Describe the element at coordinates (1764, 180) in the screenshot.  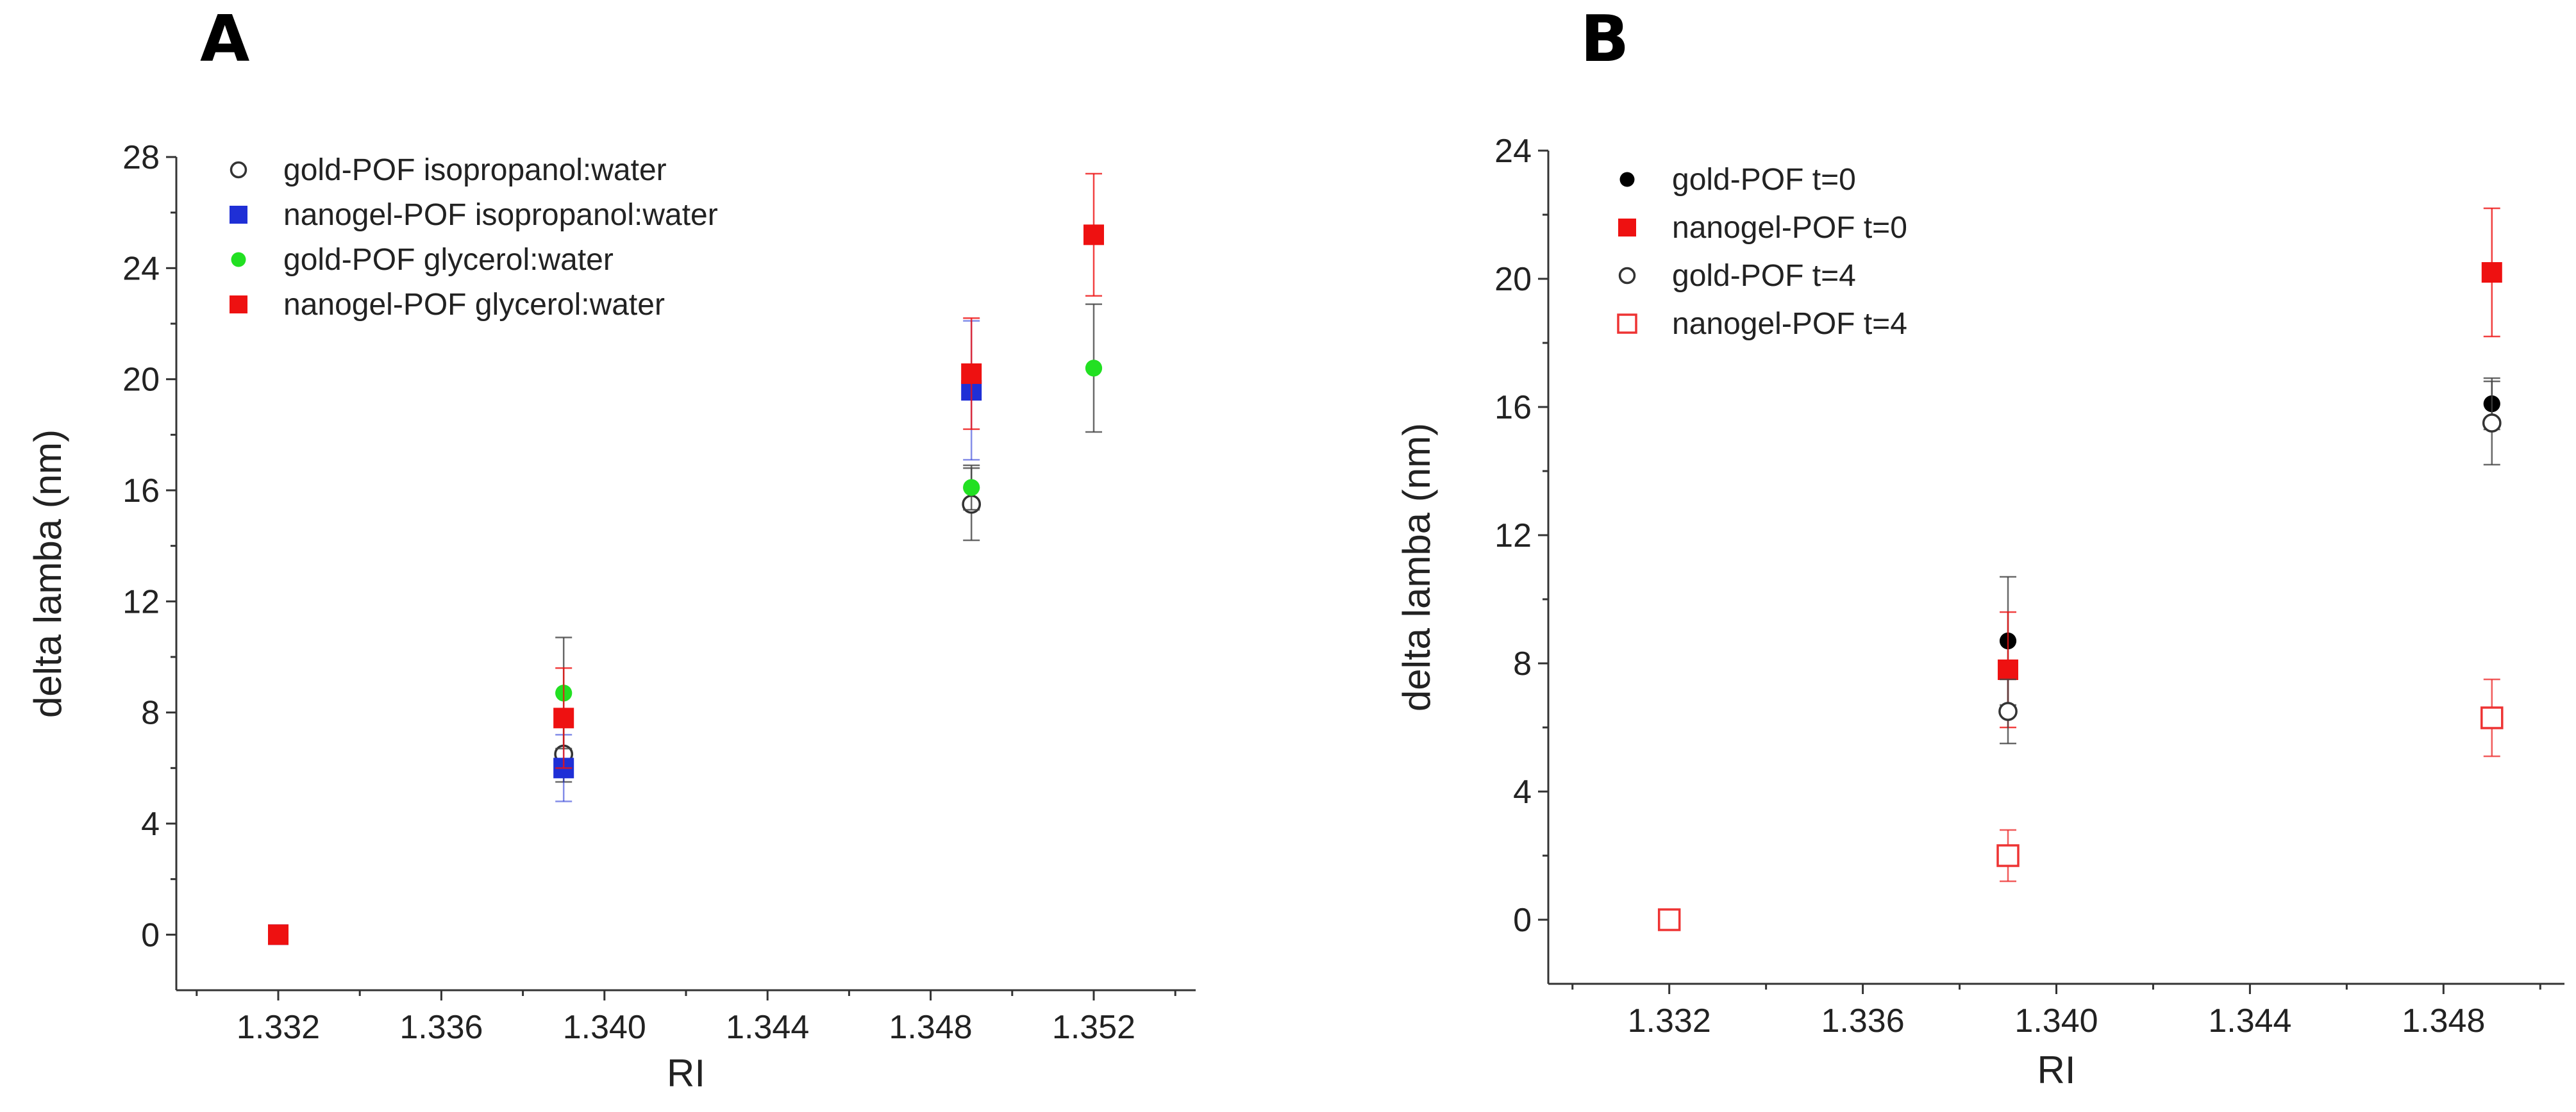
I see `legend-label: gold-POF t=0` at that location.